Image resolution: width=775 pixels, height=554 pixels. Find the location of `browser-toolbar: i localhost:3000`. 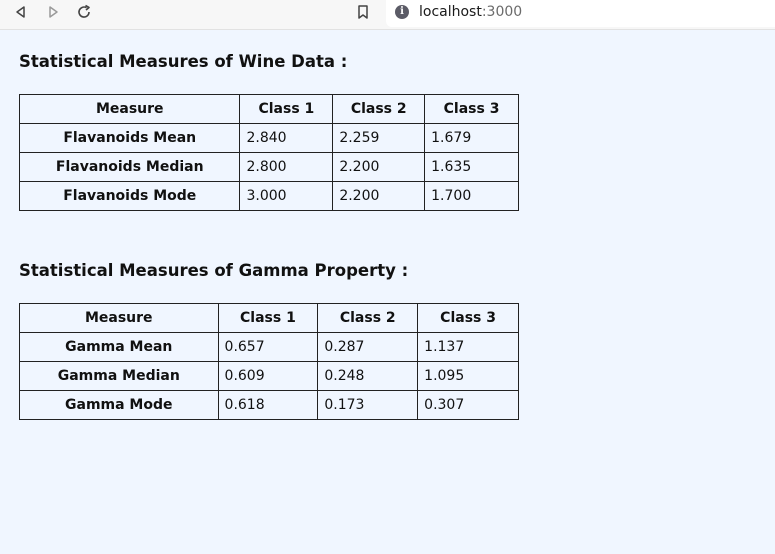

browser-toolbar: i localhost:3000 is located at coordinates (387, 15).